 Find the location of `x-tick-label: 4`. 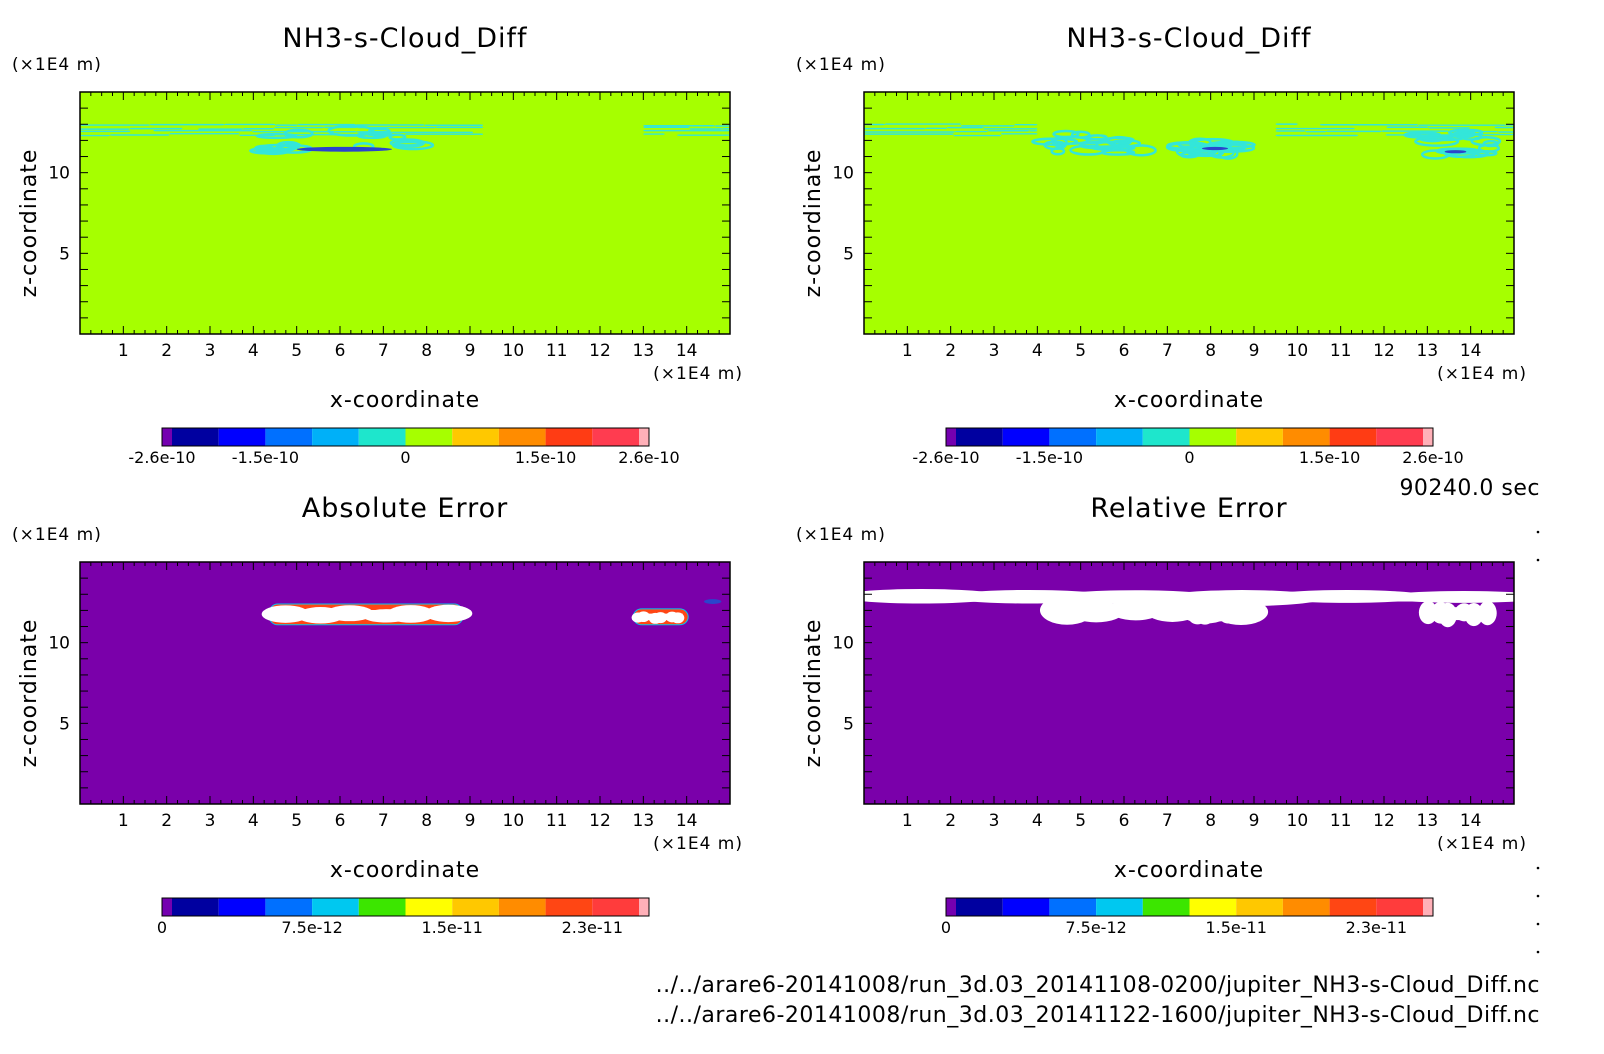

x-tick-label: 4 is located at coordinates (253, 821).